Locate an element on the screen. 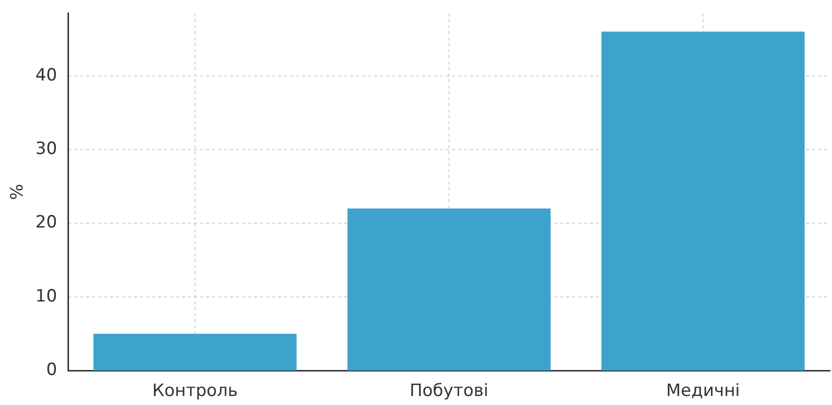  y-axis-title: % is located at coordinates (18, 192).